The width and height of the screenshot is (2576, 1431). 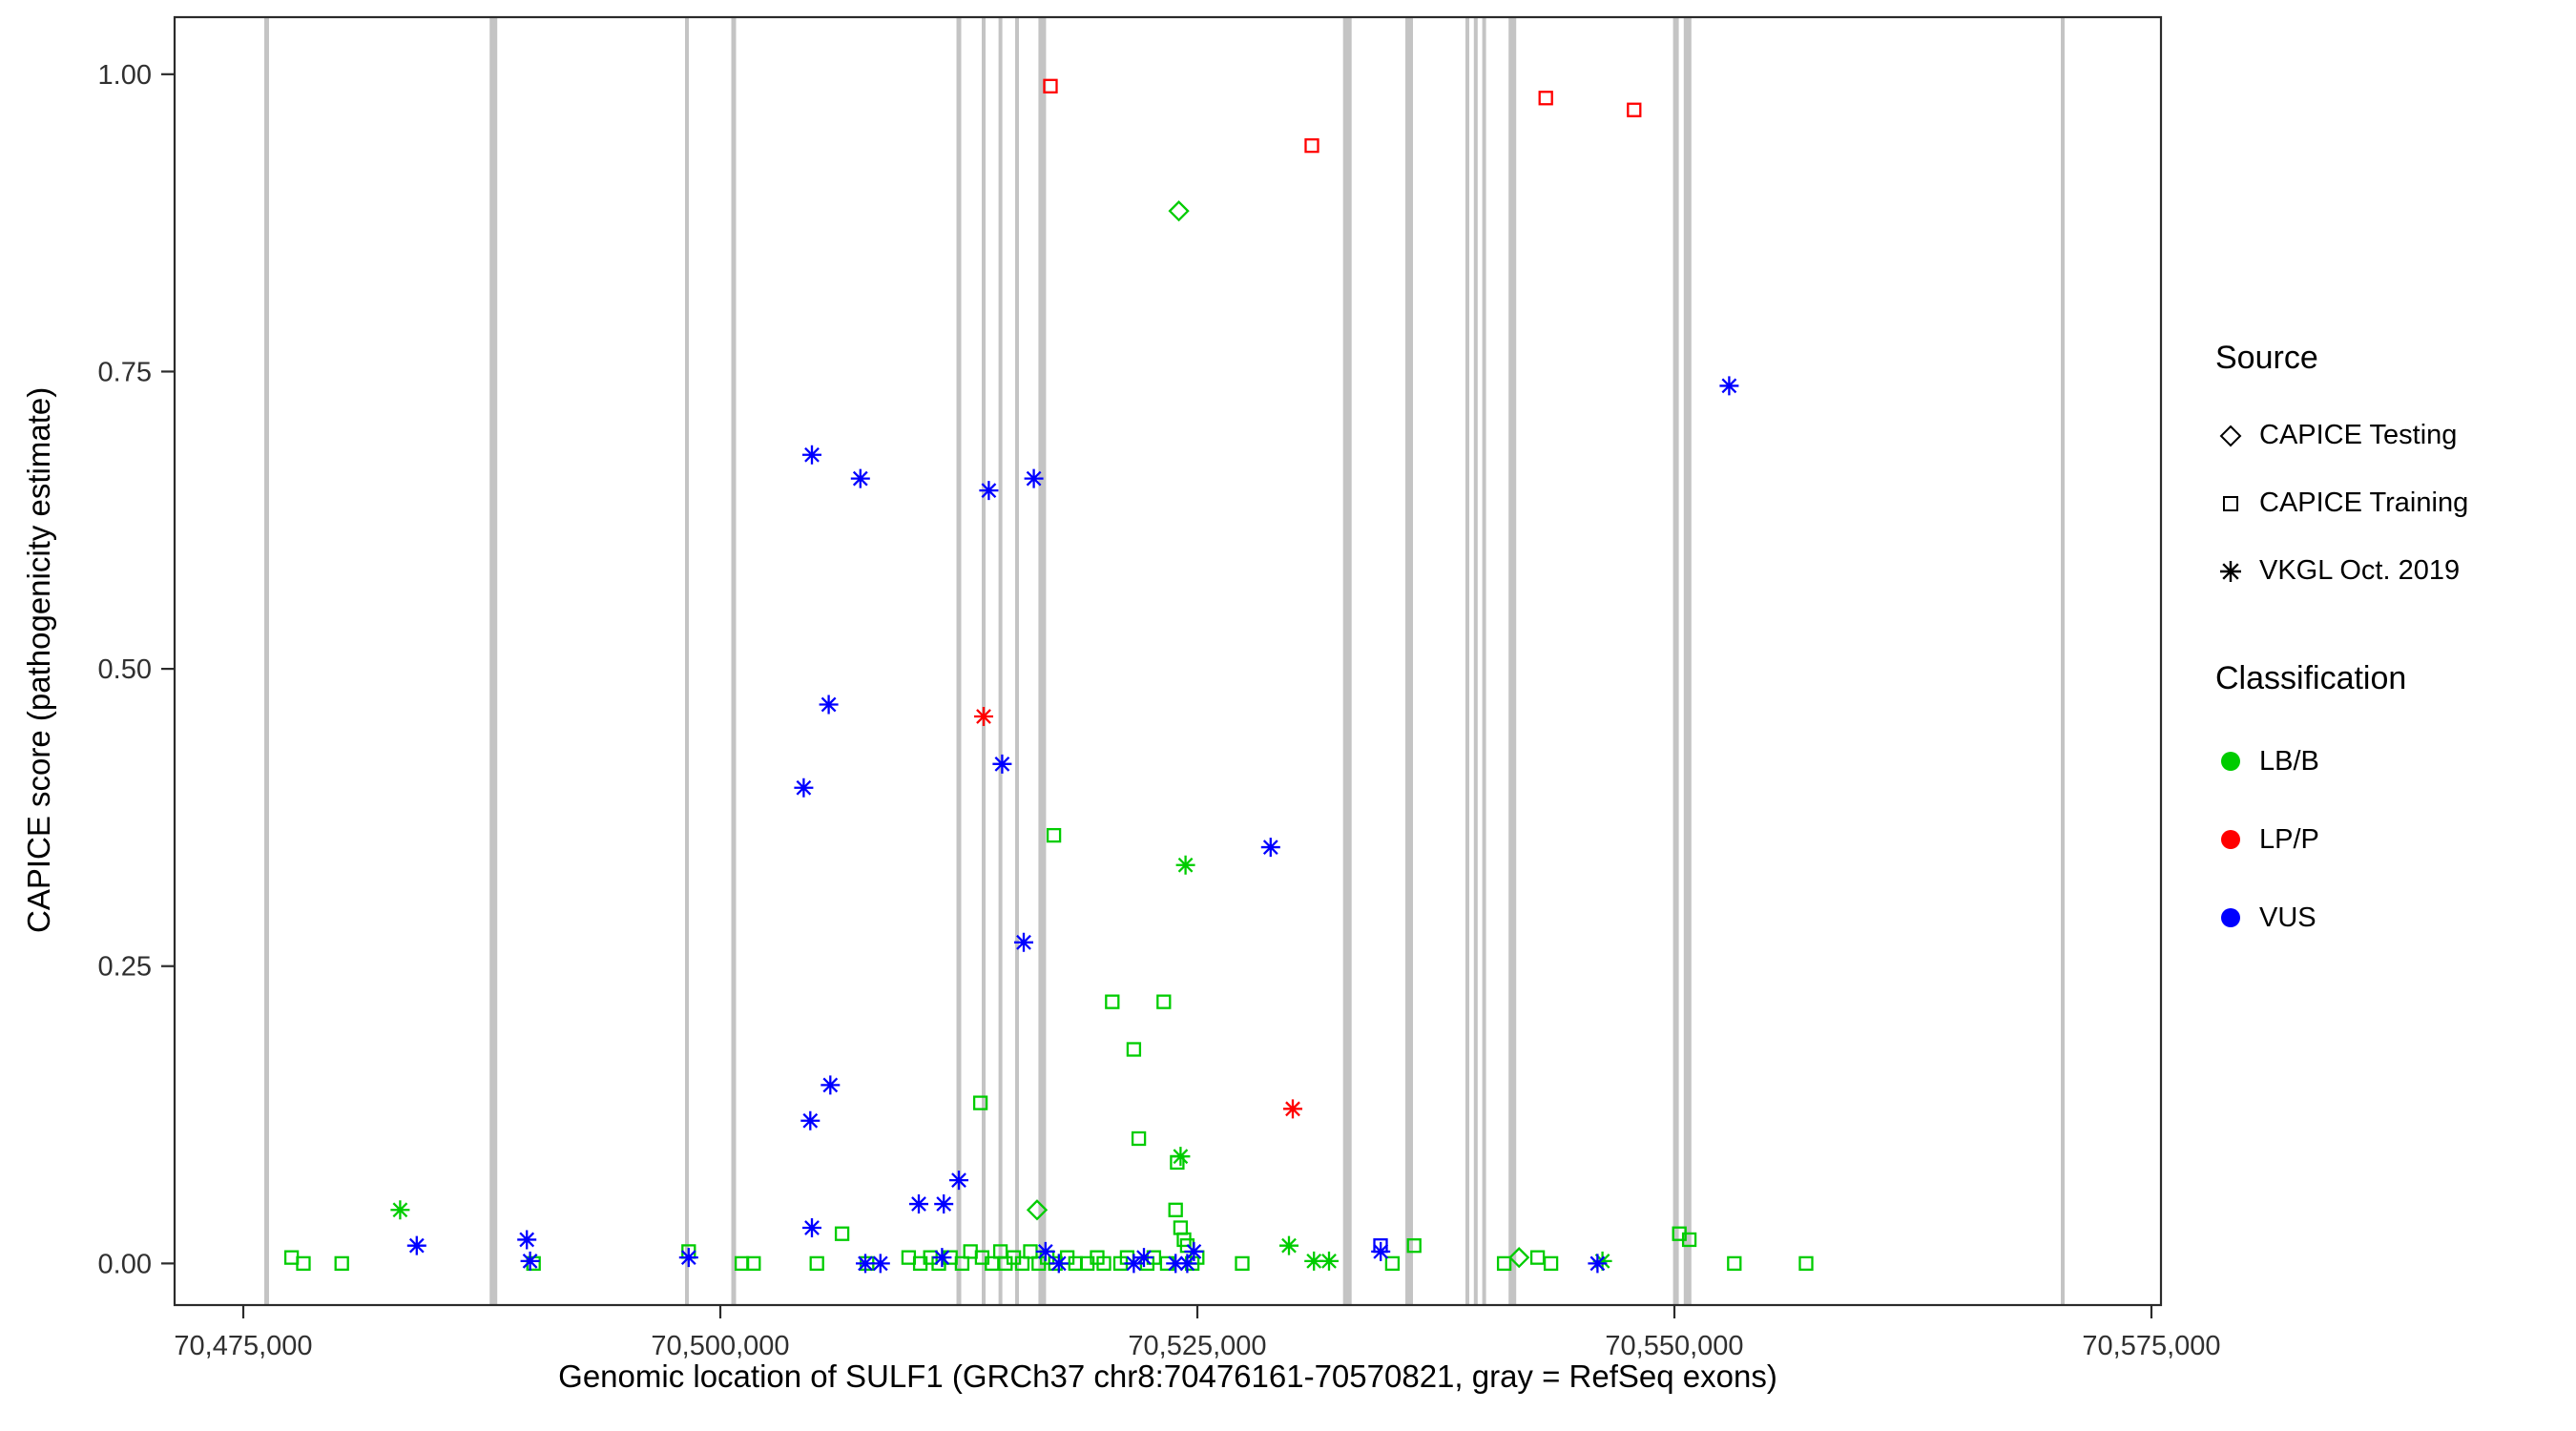 I want to click on legend-item-capice-training: CAPICE Training, so click(x=2392, y=503).